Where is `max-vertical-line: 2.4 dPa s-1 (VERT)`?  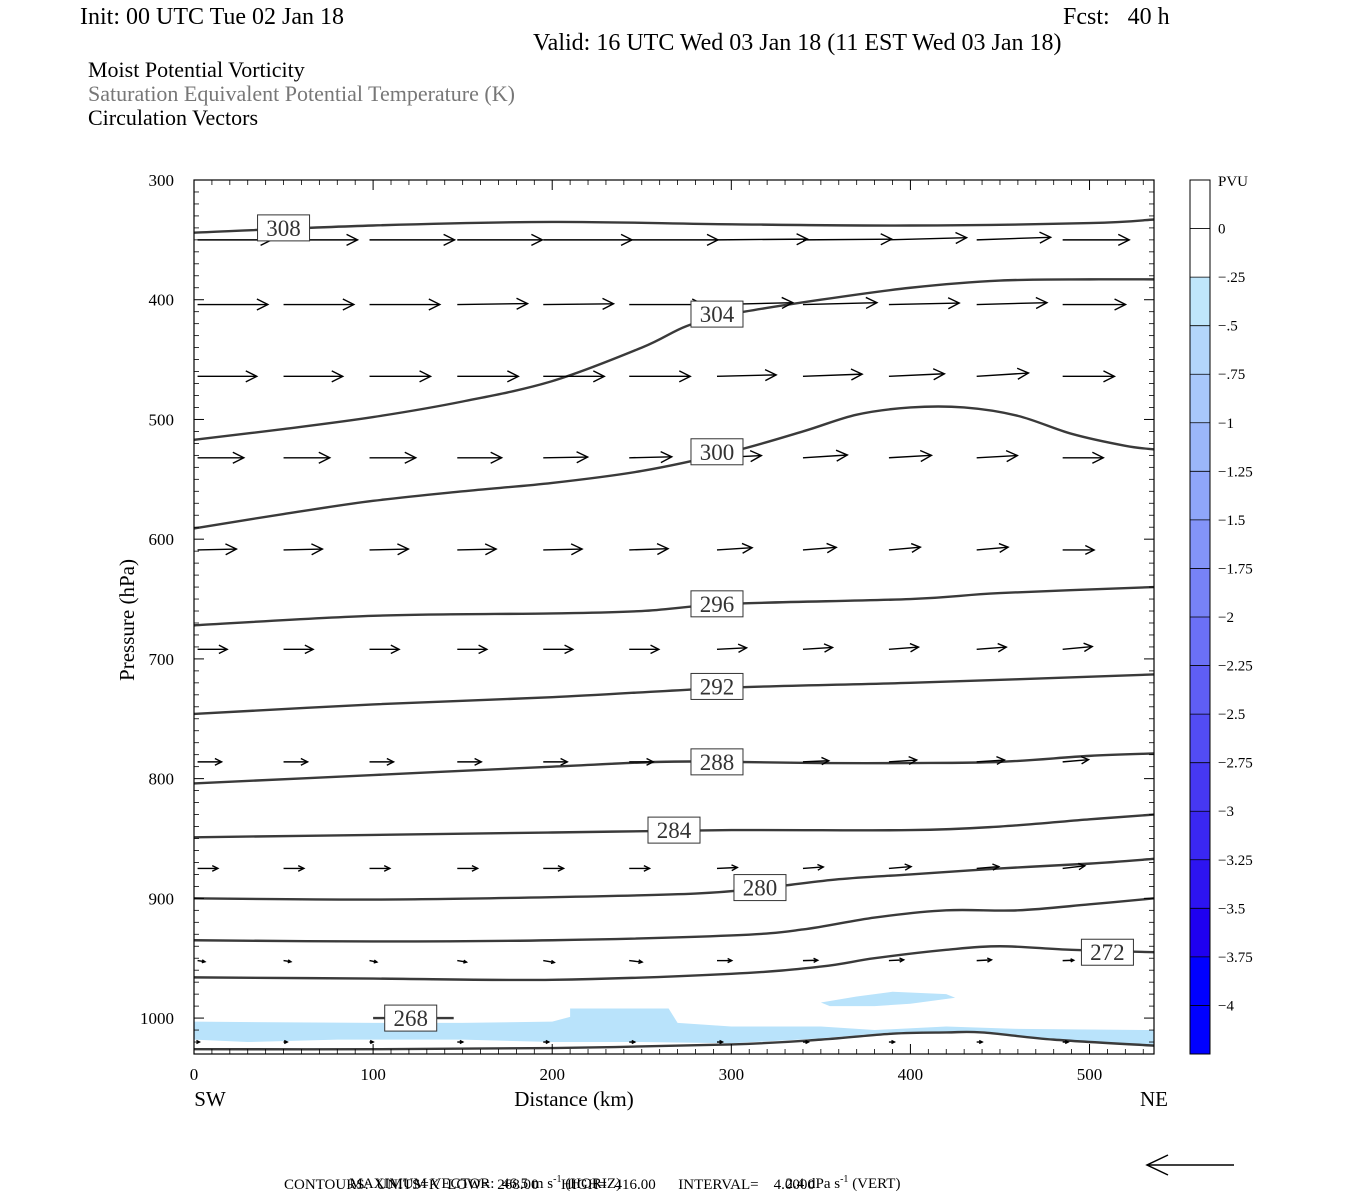
max-vertical-line: 2.4 dPa s-1 (VERT) is located at coordinates (839, 1175).